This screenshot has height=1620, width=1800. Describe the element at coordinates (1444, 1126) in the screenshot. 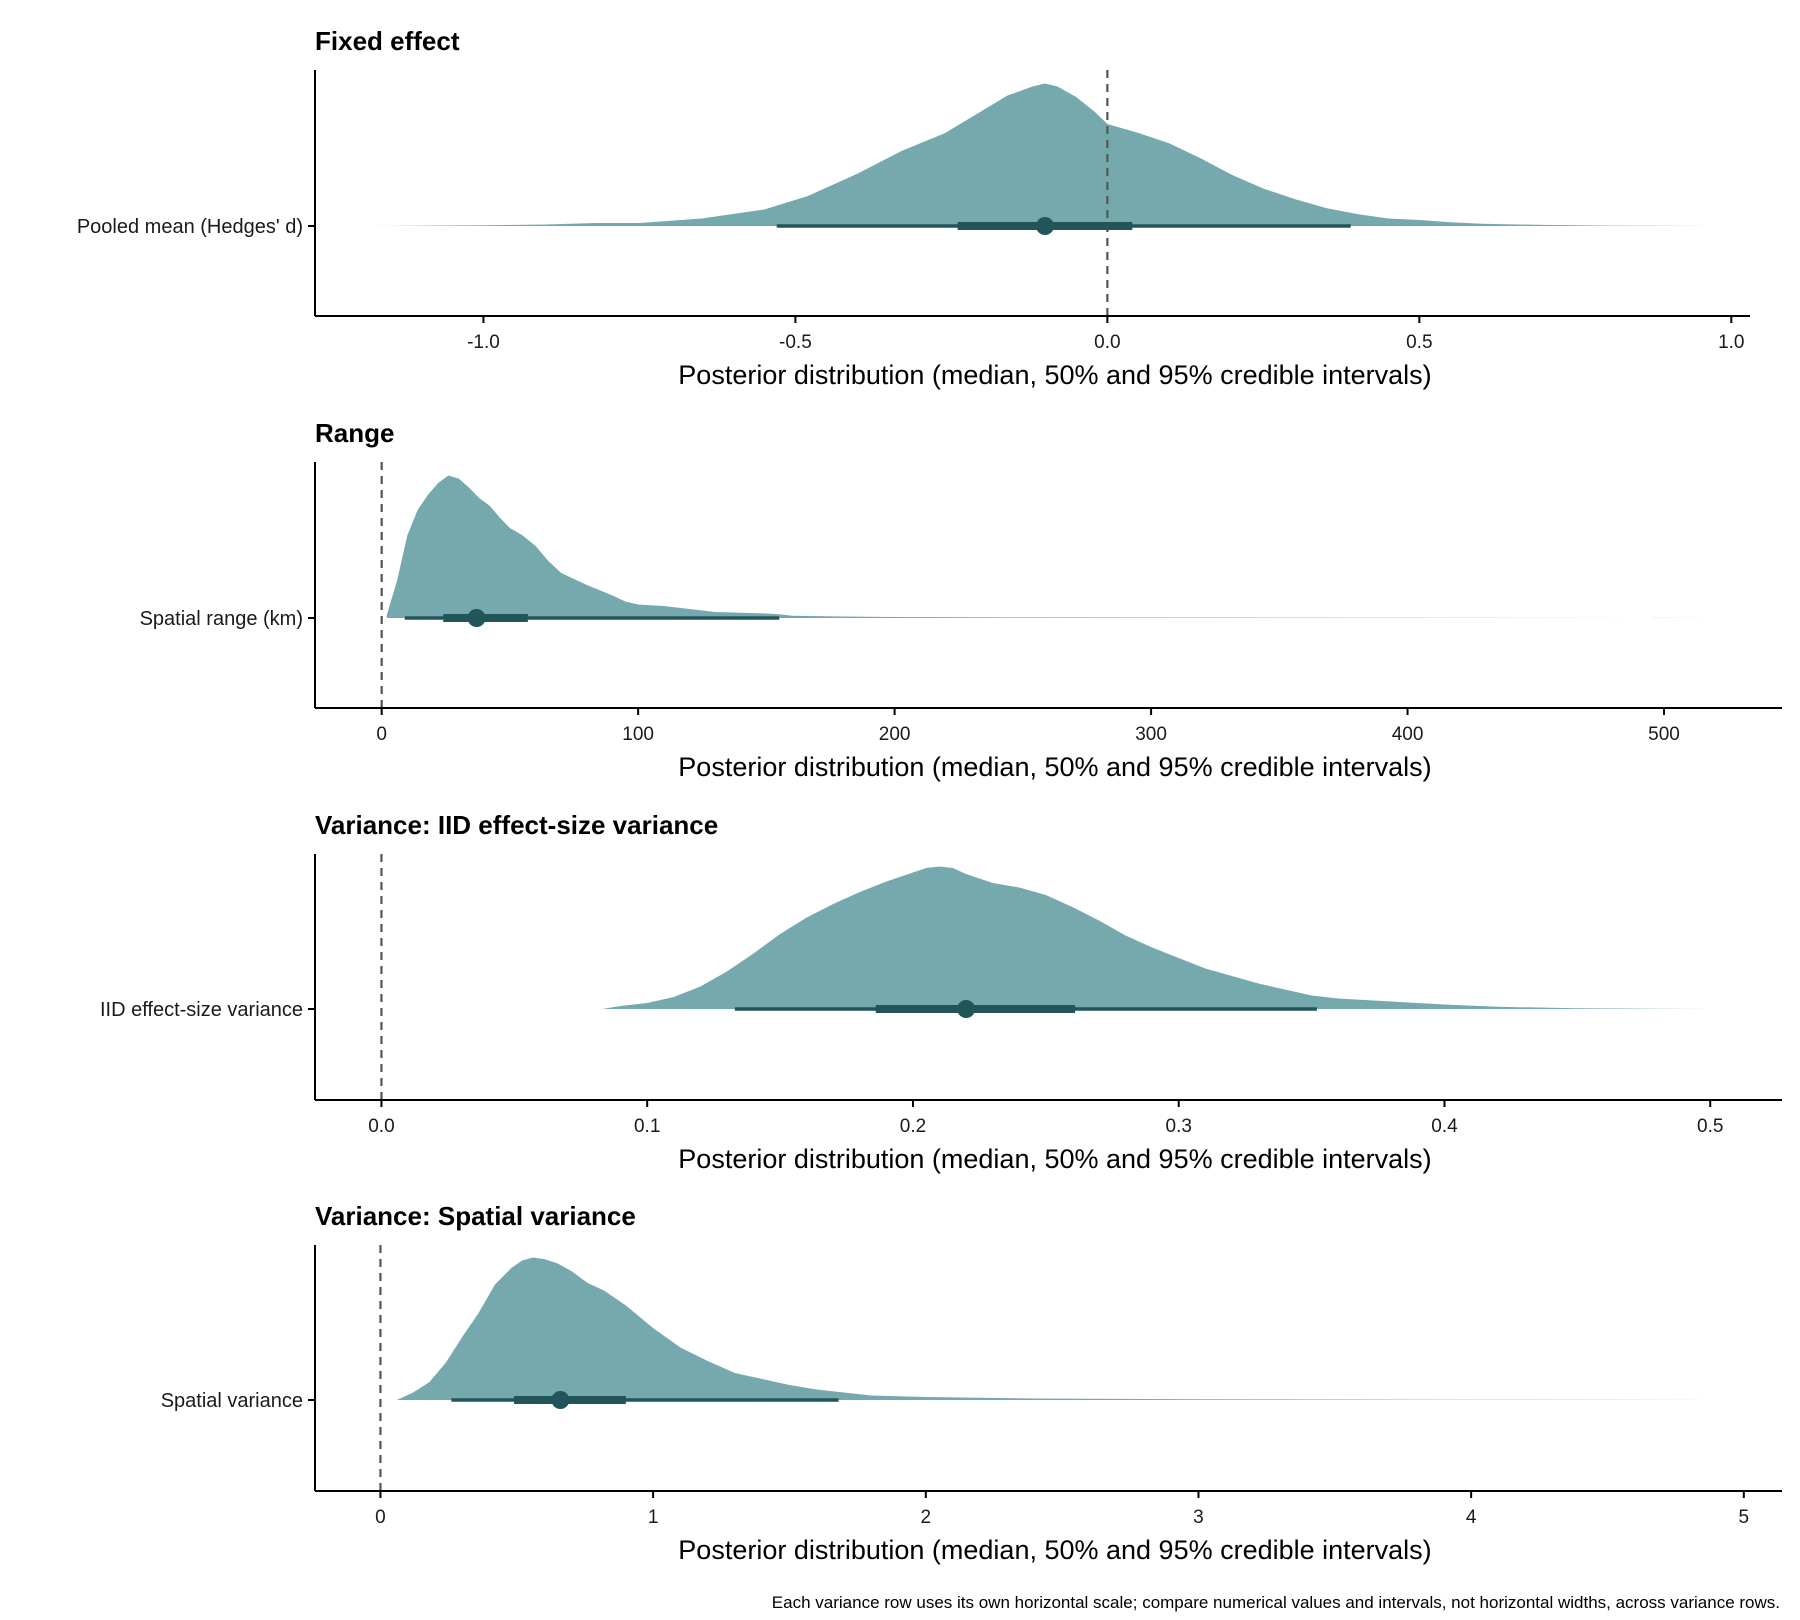

I see `x-tick-label: 0.4` at that location.